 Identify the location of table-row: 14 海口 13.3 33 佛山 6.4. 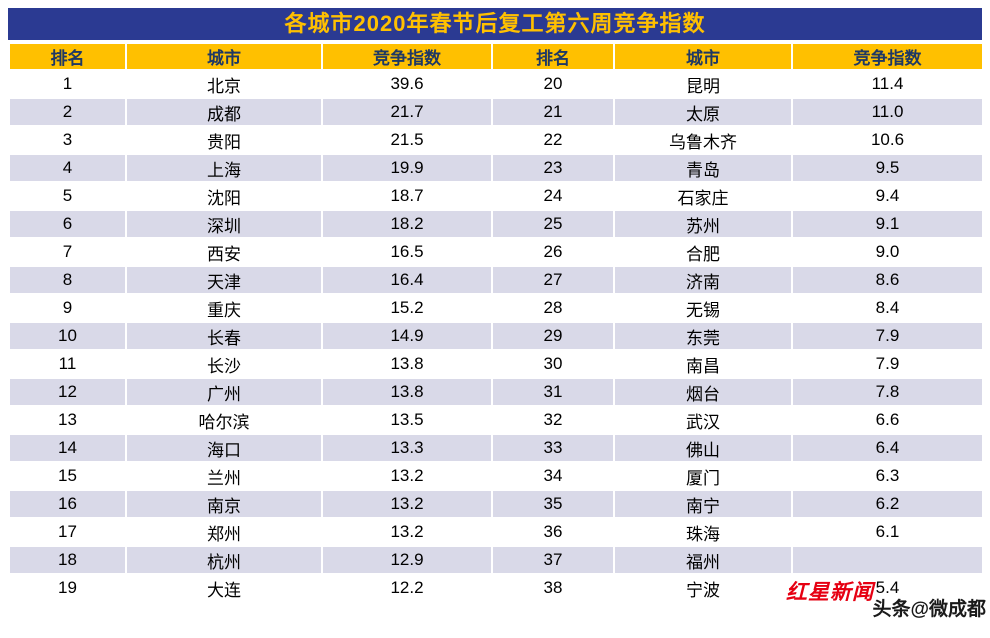
(496, 448).